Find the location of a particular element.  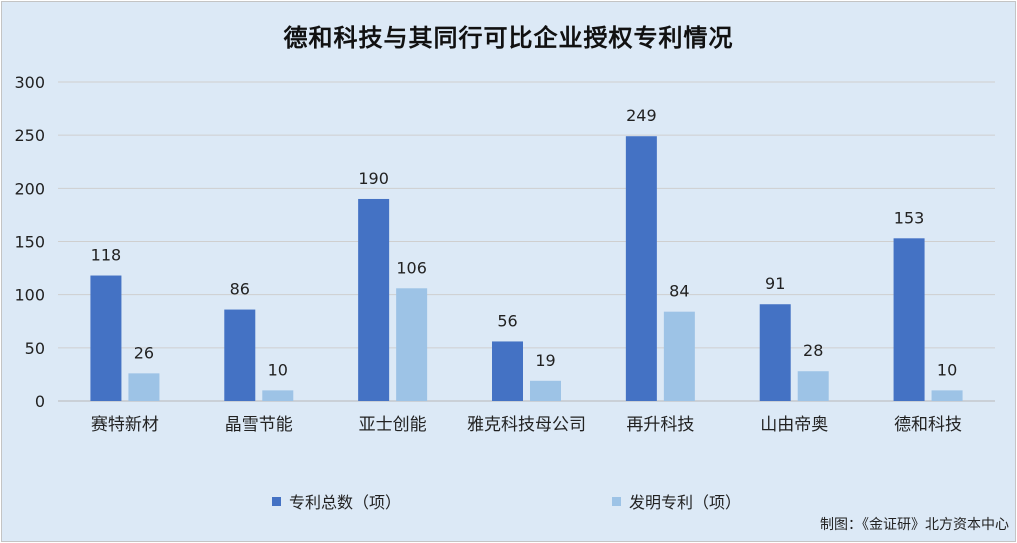

data-label: 106 is located at coordinates (411, 267).